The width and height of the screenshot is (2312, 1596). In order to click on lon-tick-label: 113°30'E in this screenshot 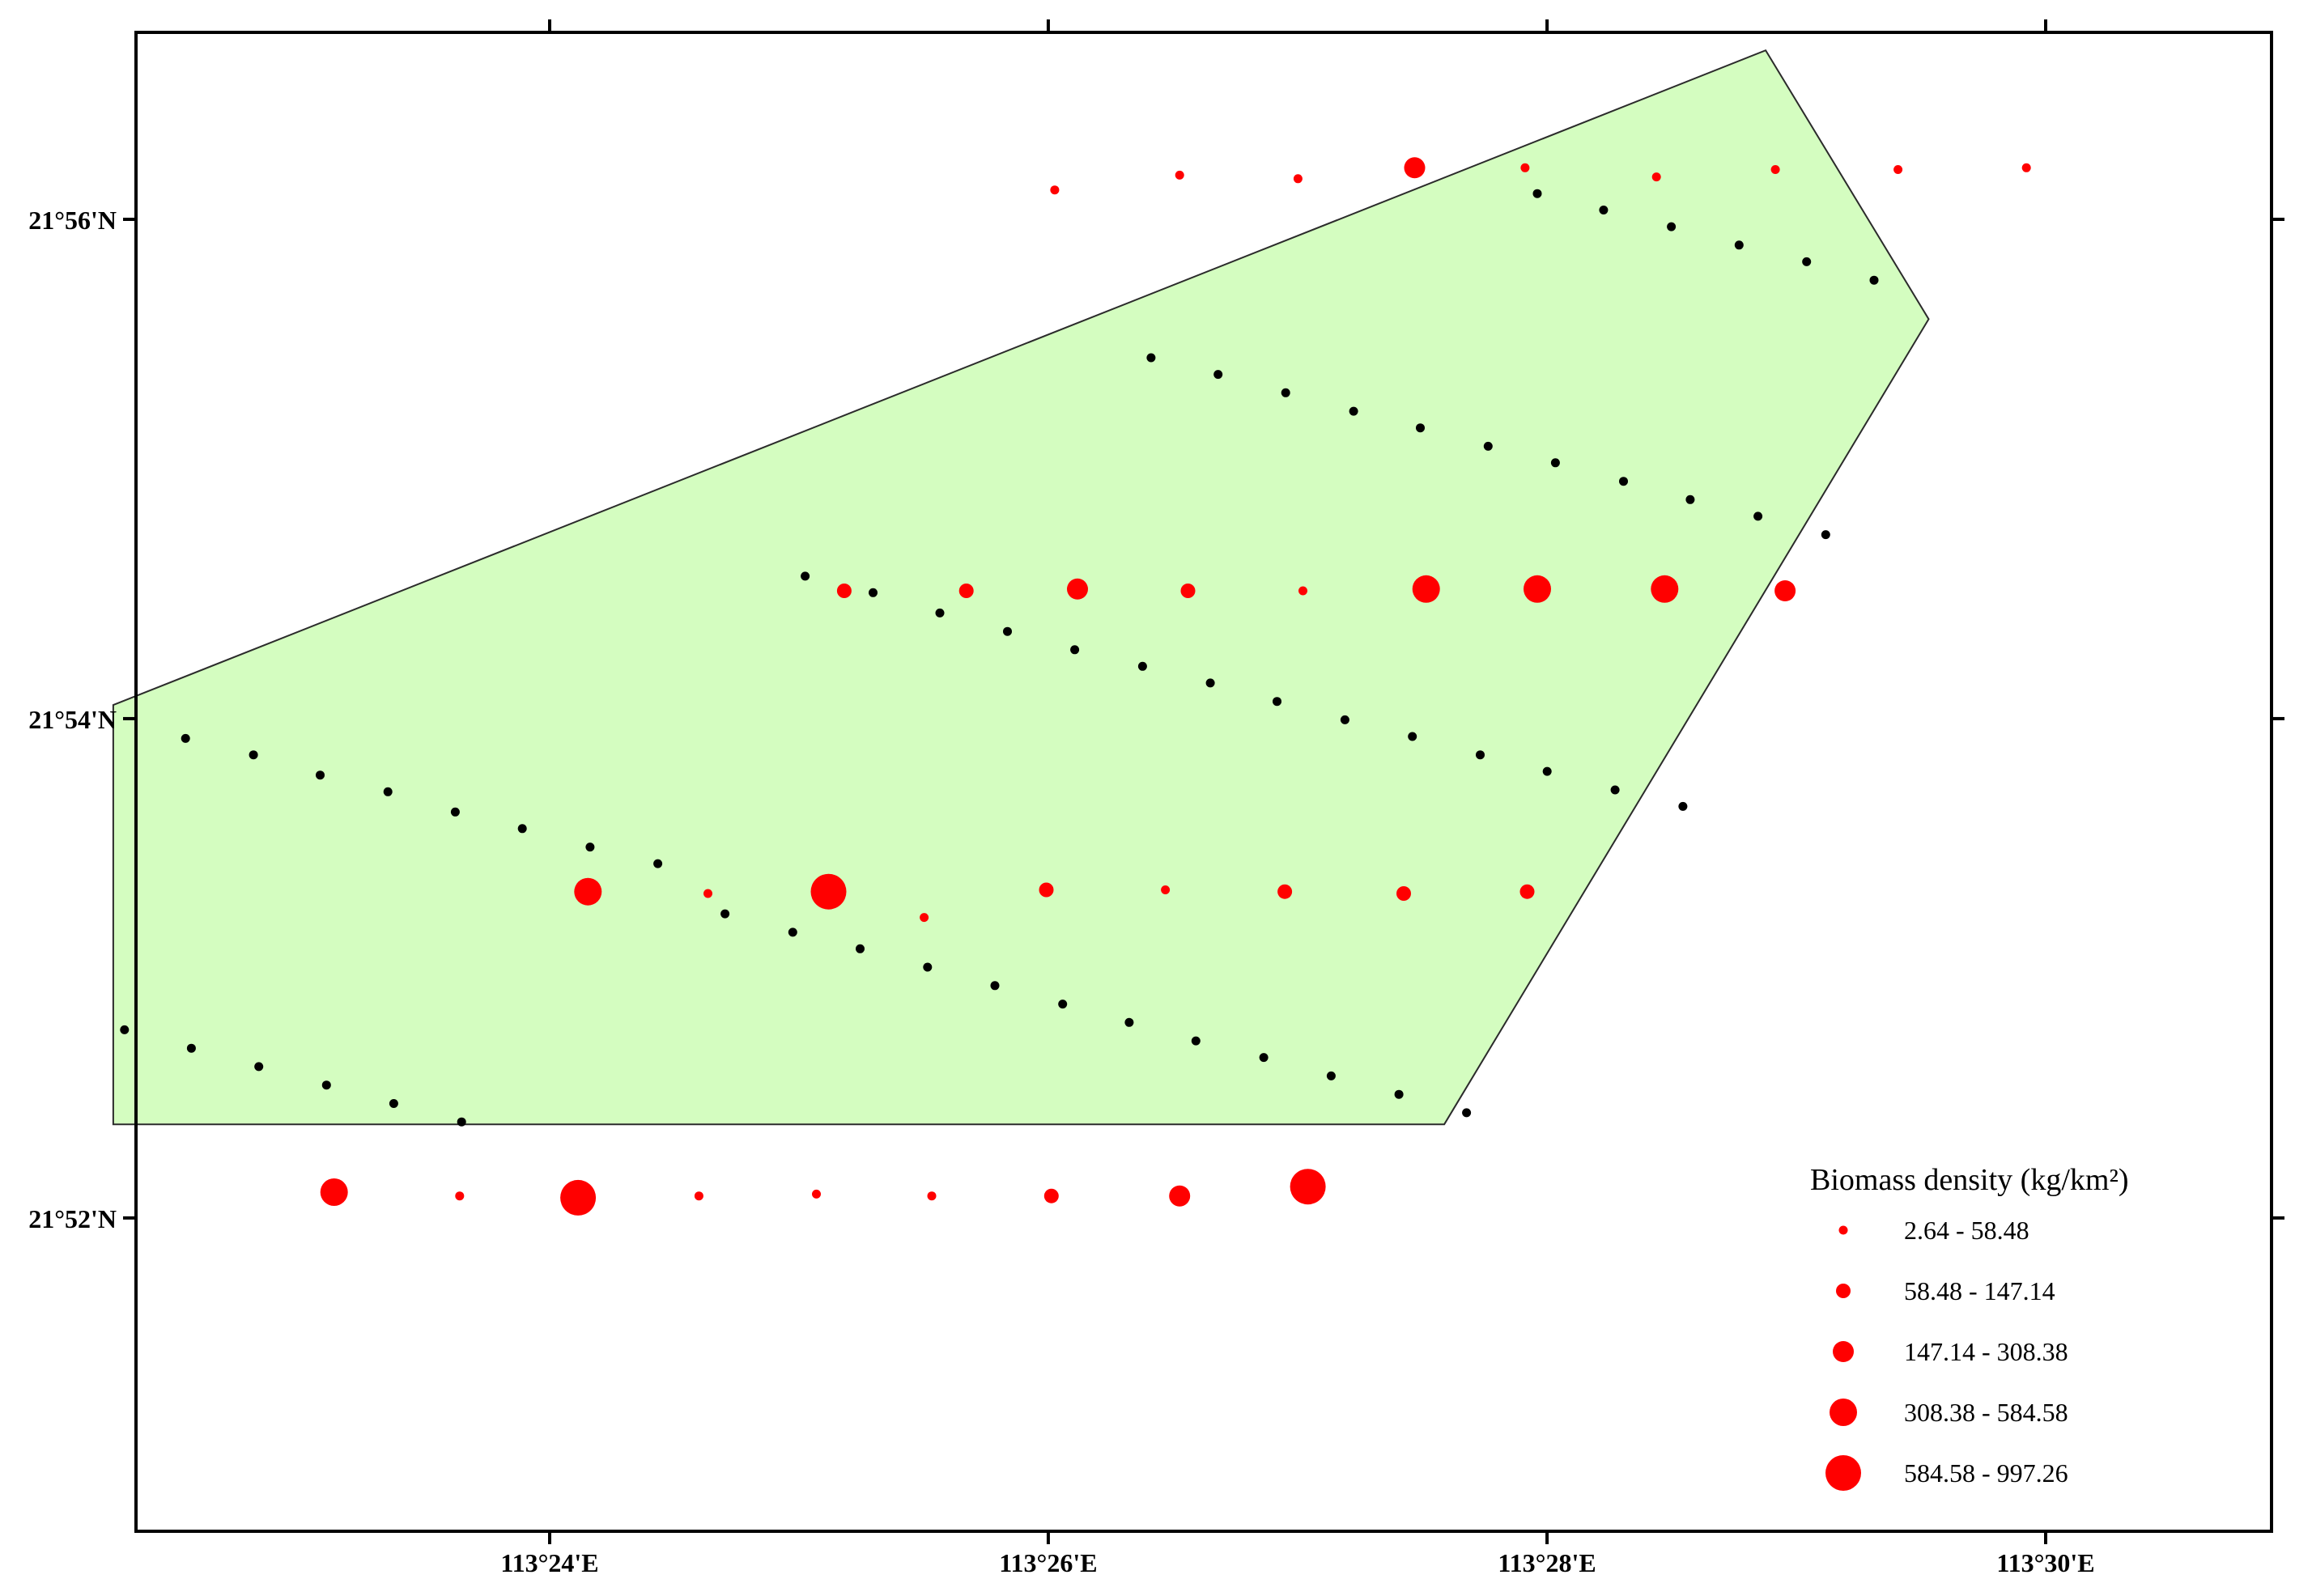, I will do `click(2045, 1563)`.